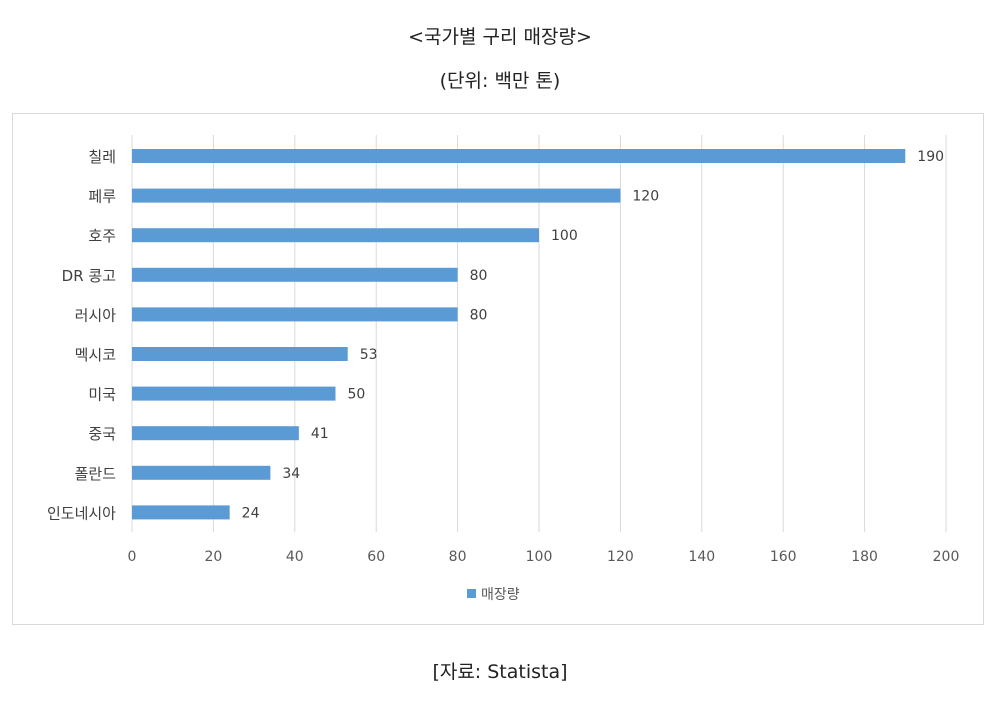 This screenshot has height=704, width=1000. Describe the element at coordinates (376, 557) in the screenshot. I see `x-tick-label: 60` at that location.